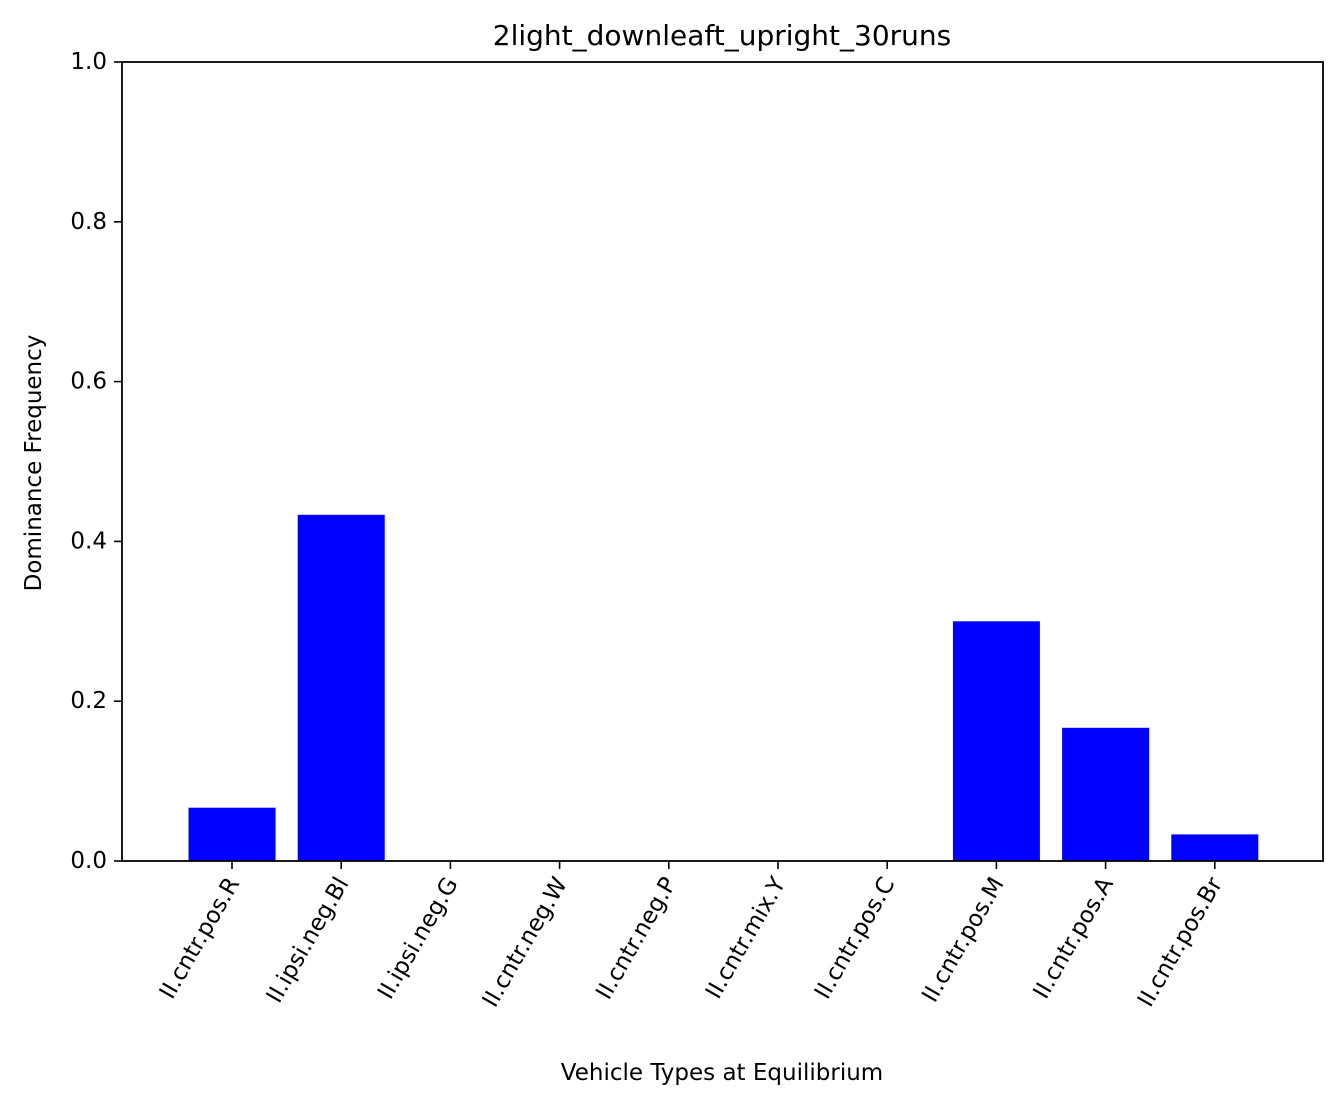 Image resolution: width=1342 pixels, height=1107 pixels. Describe the element at coordinates (88, 62) in the screenshot. I see `y-tick-label: 1.0` at that location.